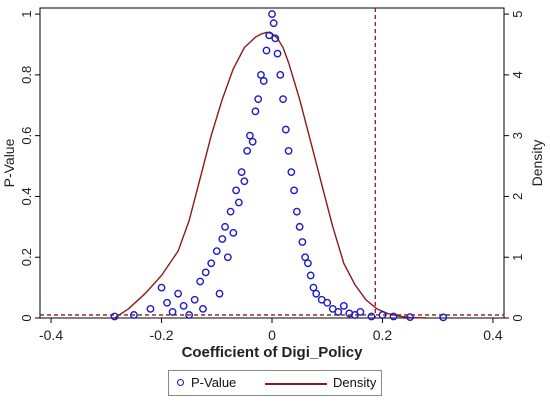 This screenshot has height=404, width=550. Describe the element at coordinates (214, 382) in the screenshot. I see `legend-label-pvalue: P-Value` at that location.